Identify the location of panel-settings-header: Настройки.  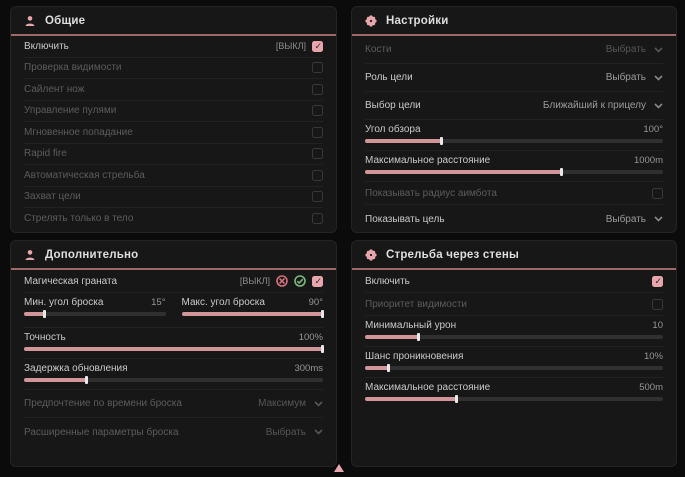
(514, 20).